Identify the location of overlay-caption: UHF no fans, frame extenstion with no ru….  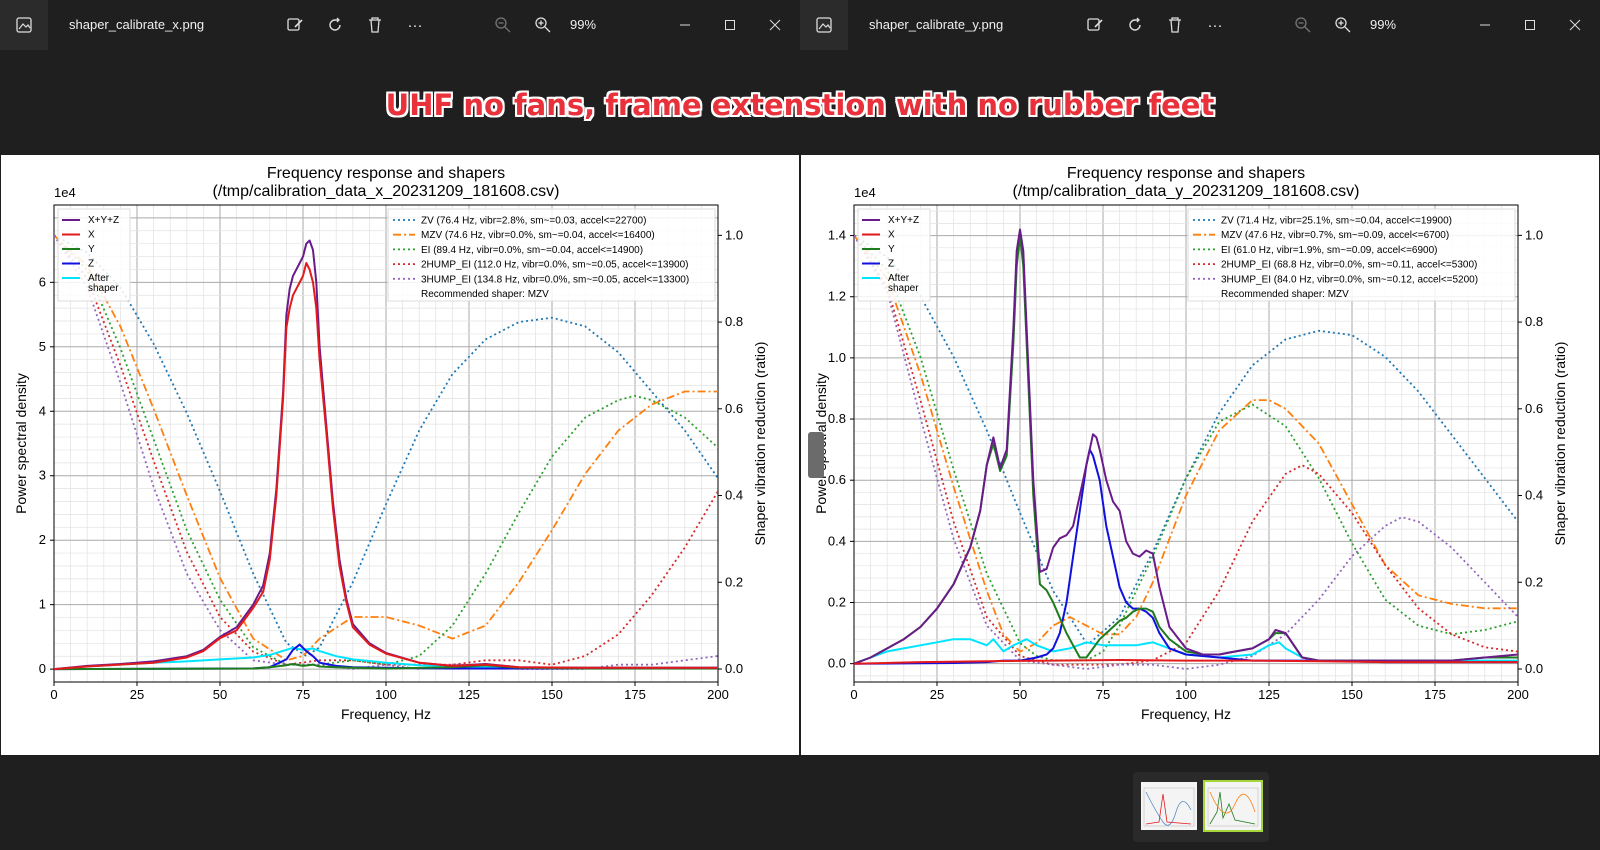
(800, 105).